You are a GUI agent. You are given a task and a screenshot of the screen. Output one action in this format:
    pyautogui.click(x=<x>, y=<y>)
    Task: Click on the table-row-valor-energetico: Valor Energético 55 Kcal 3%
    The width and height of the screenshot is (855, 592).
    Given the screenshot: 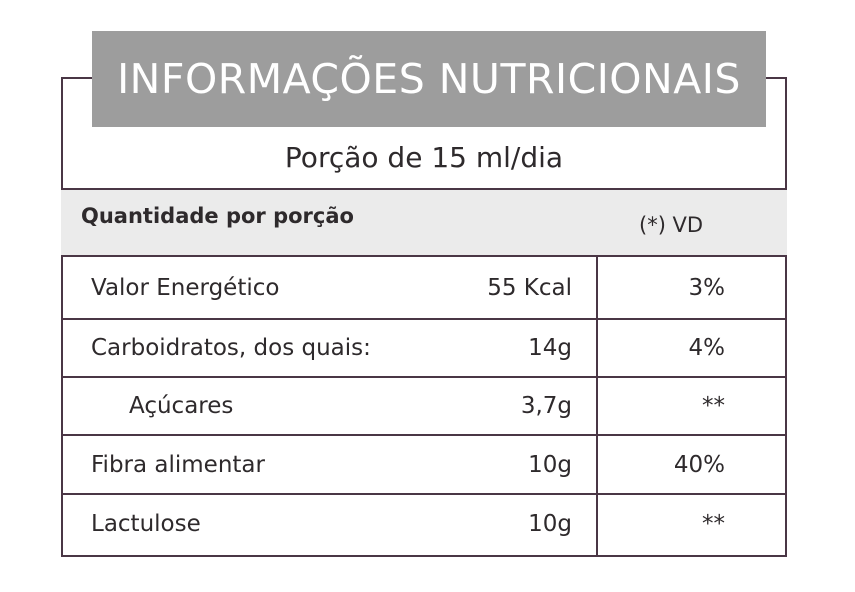 What is the action you would take?
    pyautogui.click(x=424, y=288)
    